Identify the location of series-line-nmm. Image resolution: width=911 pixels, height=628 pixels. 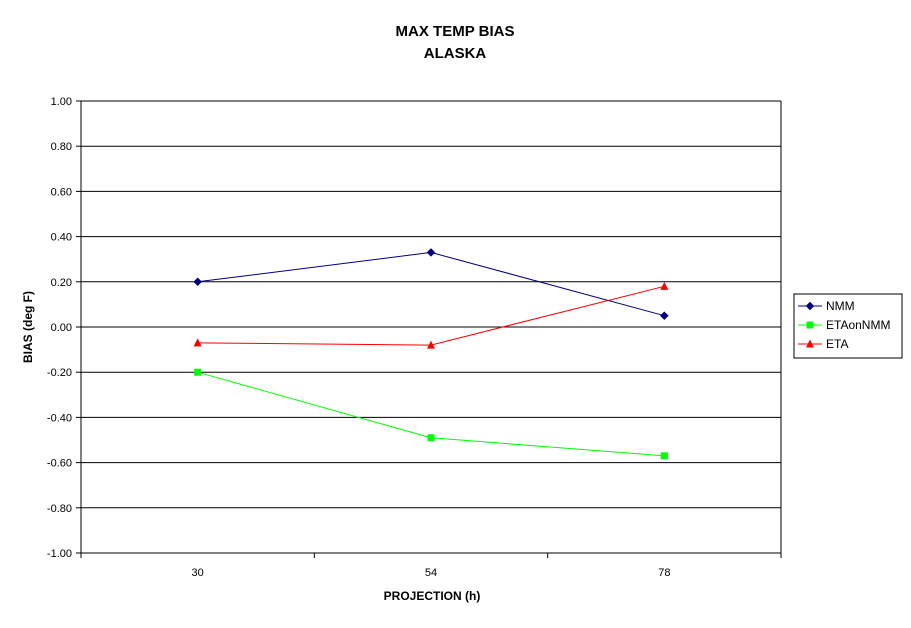
(431, 284).